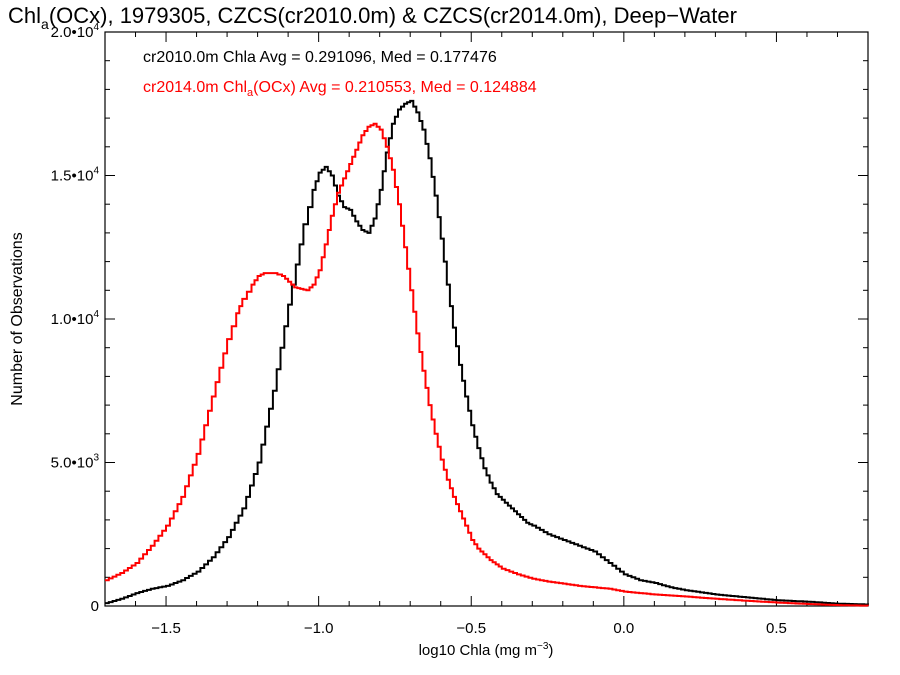 The height and width of the screenshot is (675, 900). Describe the element at coordinates (24, 15) in the screenshot. I see `chart-title-pre: Chl` at that location.